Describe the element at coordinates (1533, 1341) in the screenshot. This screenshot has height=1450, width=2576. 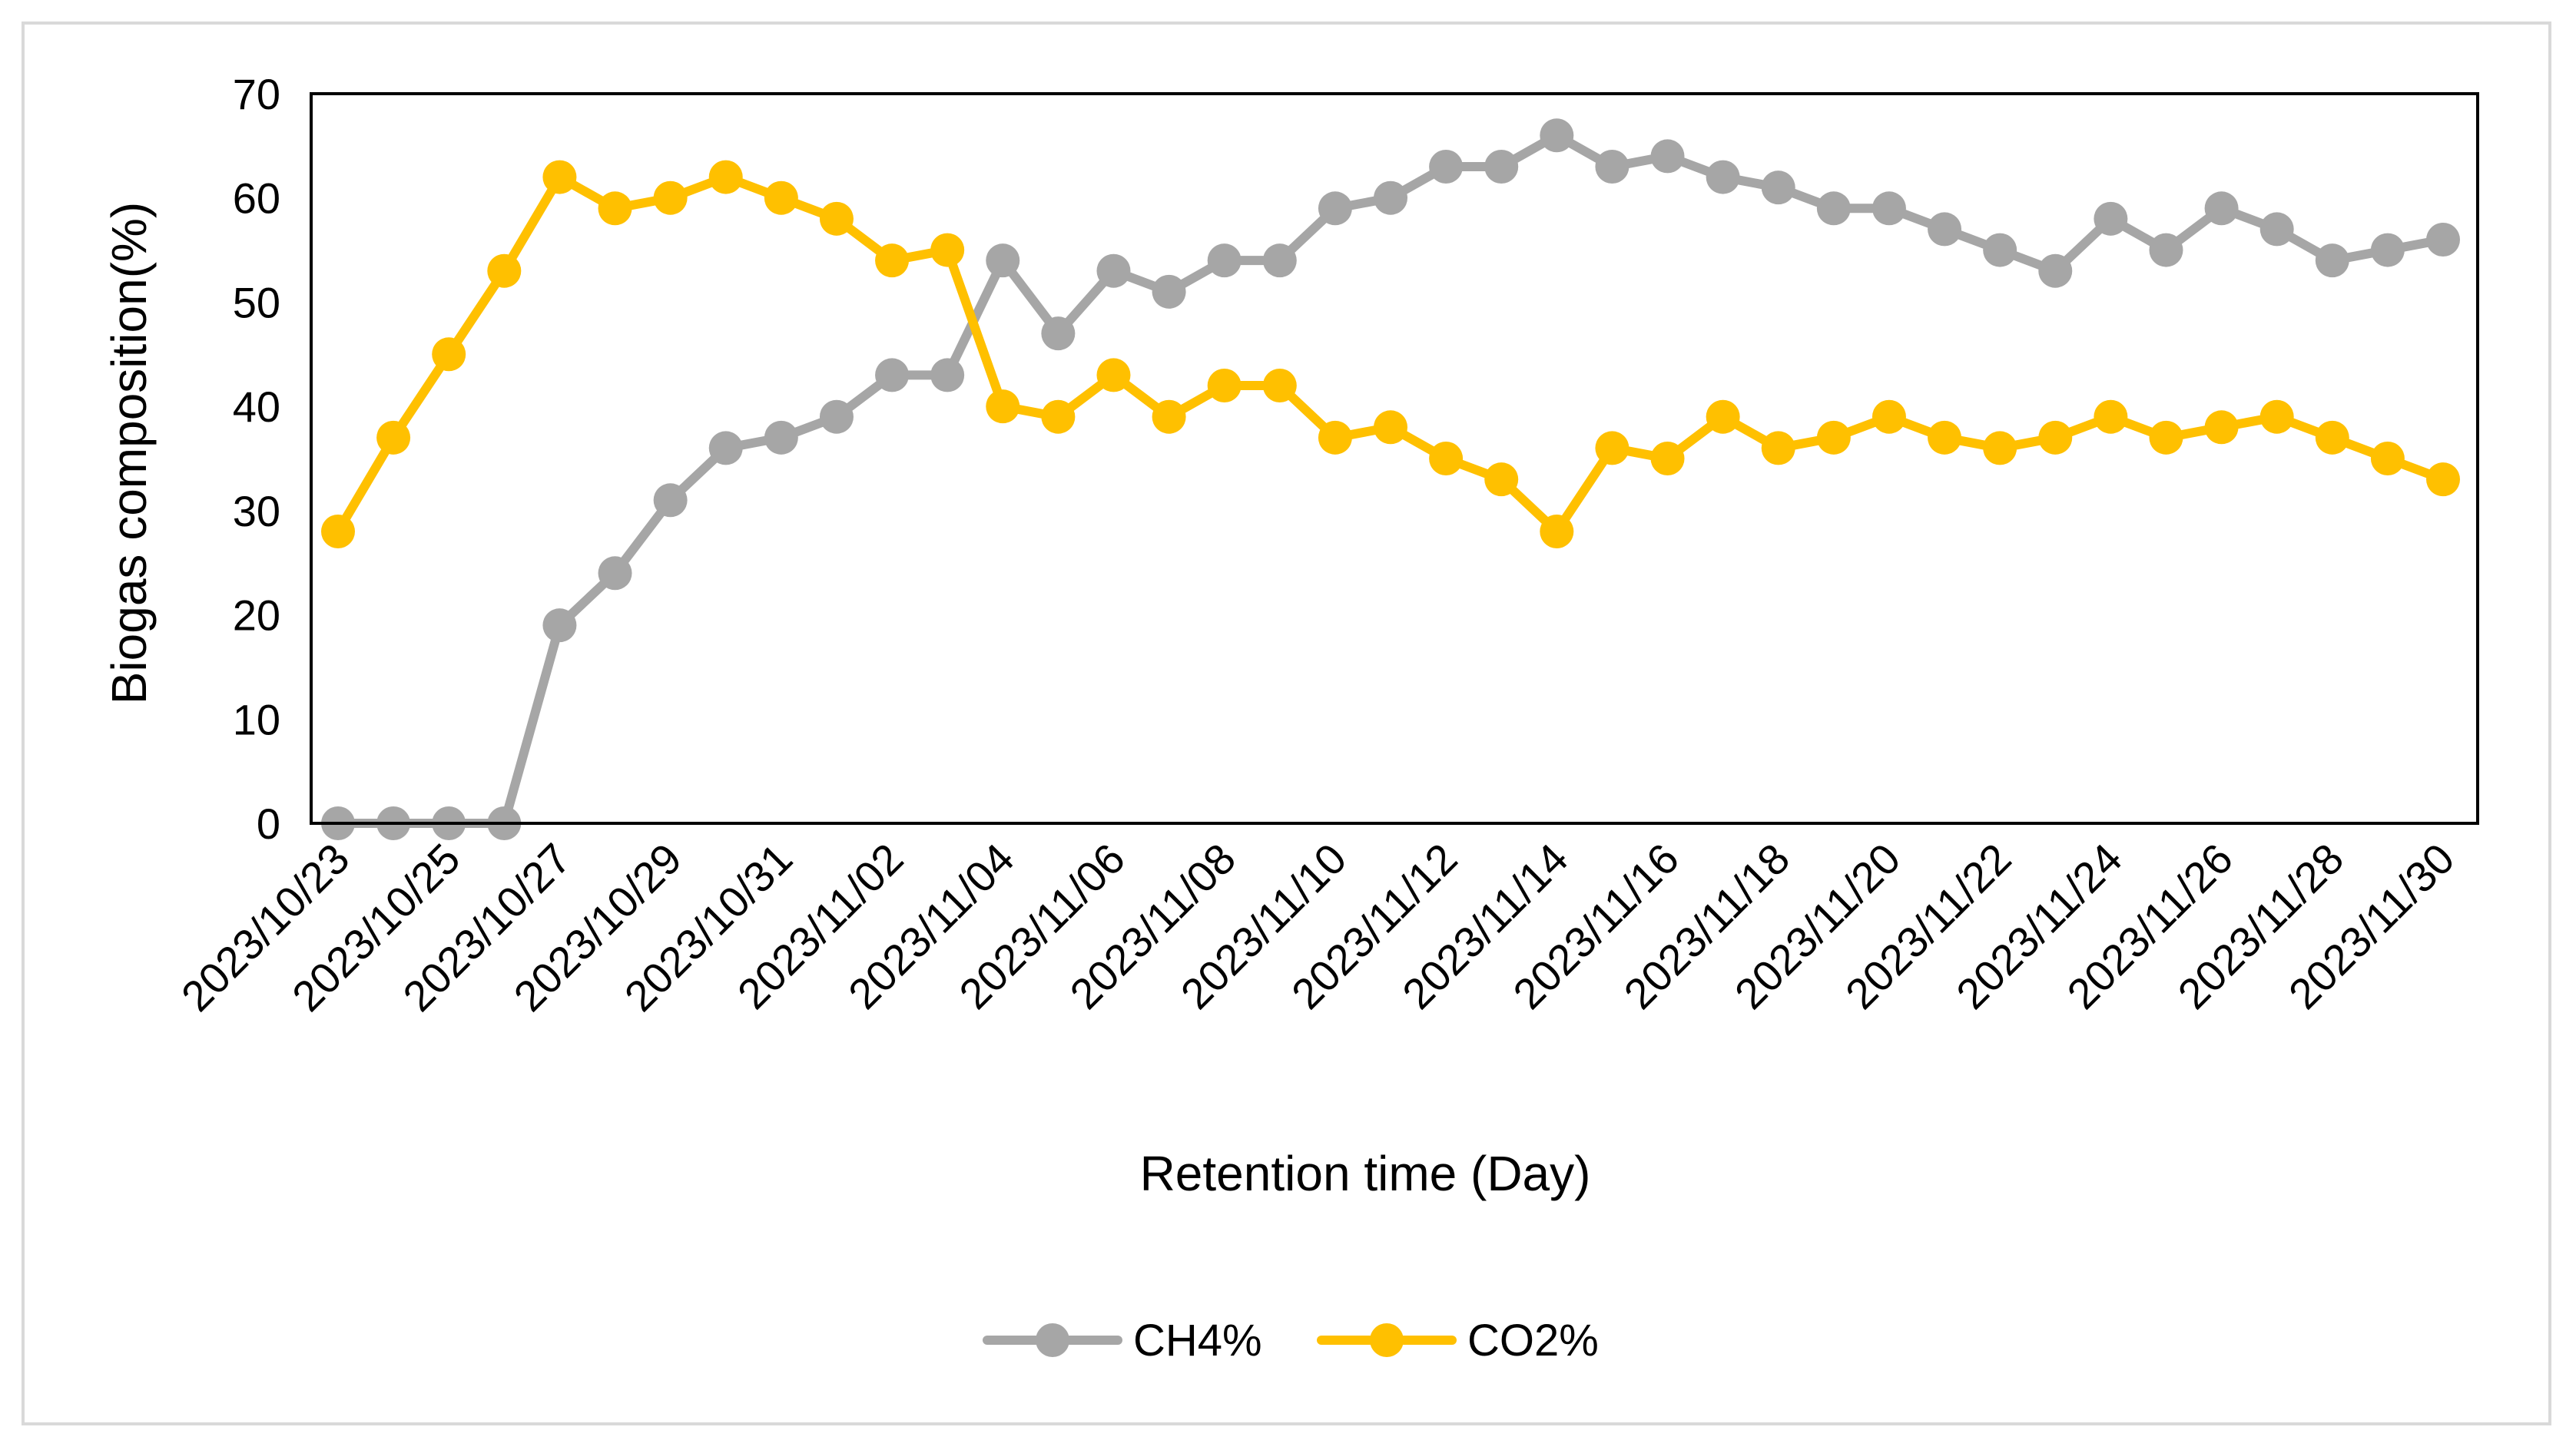
I see `legend-label: CO2%` at that location.